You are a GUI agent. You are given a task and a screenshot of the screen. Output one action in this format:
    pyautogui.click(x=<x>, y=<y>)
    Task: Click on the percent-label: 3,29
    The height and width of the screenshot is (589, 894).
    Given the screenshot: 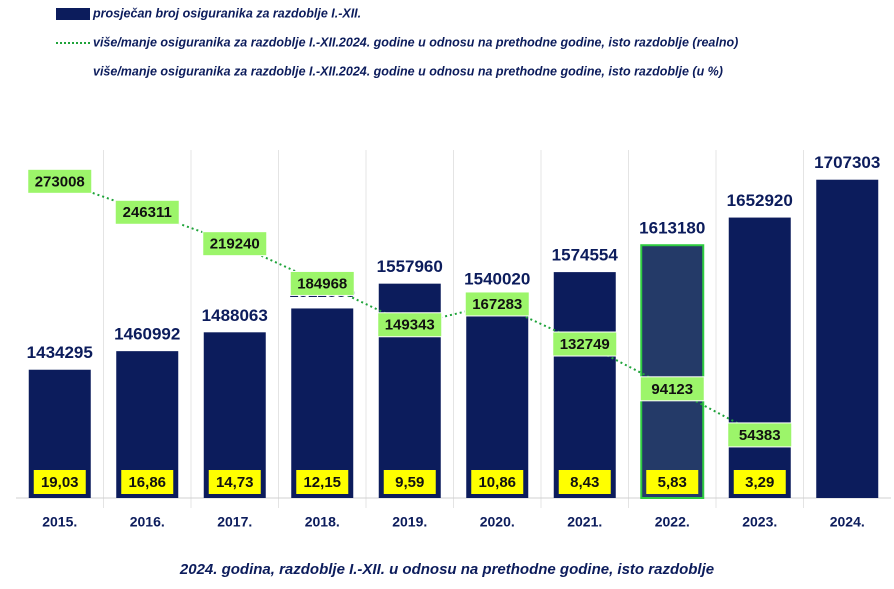 What is the action you would take?
    pyautogui.click(x=759, y=482)
    